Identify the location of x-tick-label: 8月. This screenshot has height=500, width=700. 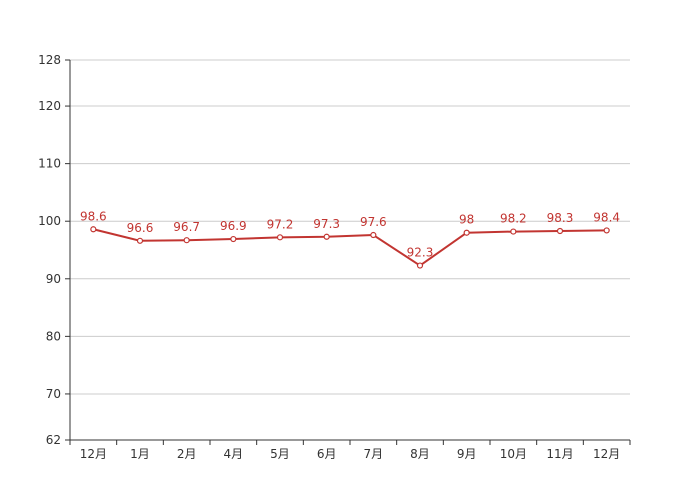
(420, 454).